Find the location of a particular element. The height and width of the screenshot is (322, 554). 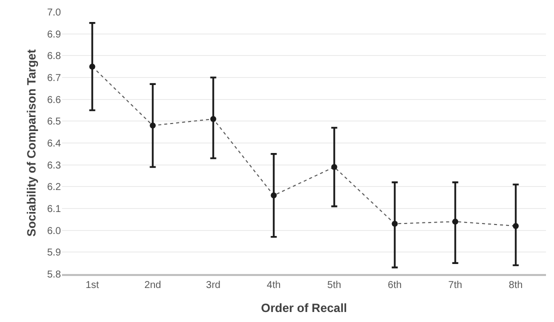

x-tick-label: 6th is located at coordinates (395, 285).